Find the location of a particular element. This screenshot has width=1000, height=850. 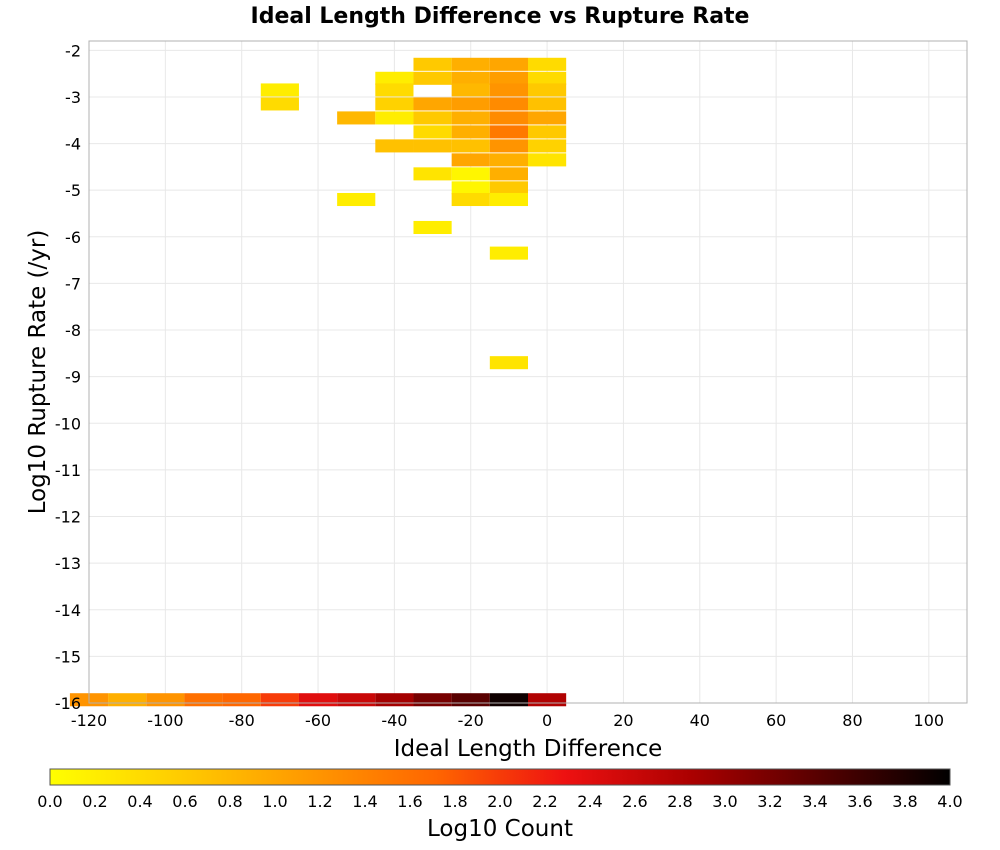

colorbar-tick-label: 0.4 is located at coordinates (139, 801).